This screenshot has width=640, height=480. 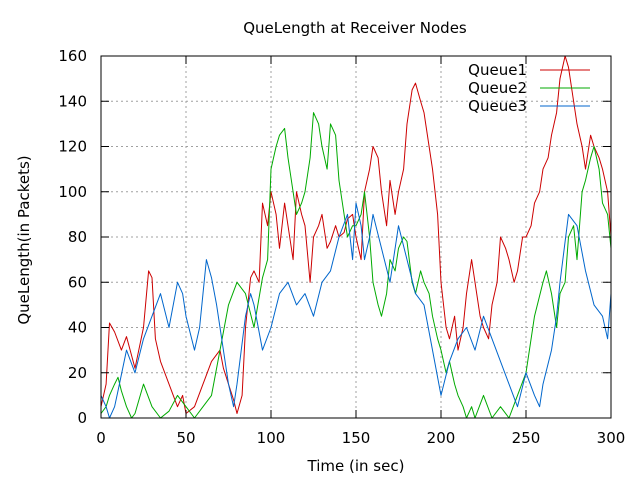 I want to click on legend-label-1: Queue1, so click(x=497, y=70).